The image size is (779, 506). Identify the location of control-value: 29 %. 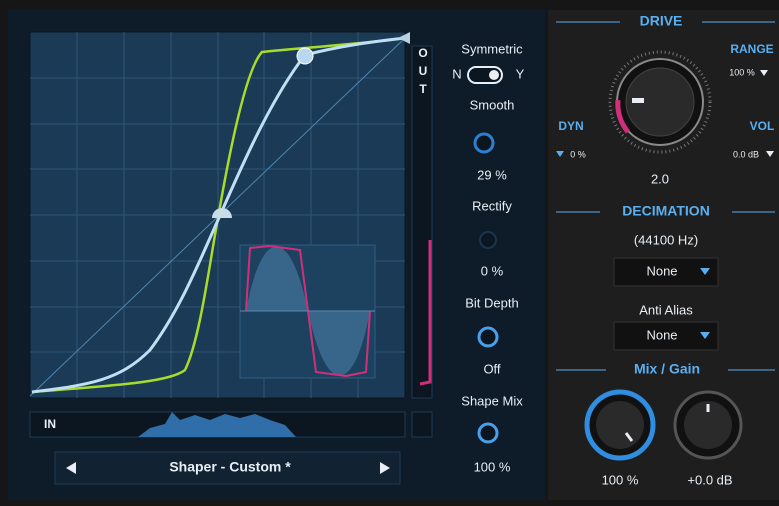
(492, 174).